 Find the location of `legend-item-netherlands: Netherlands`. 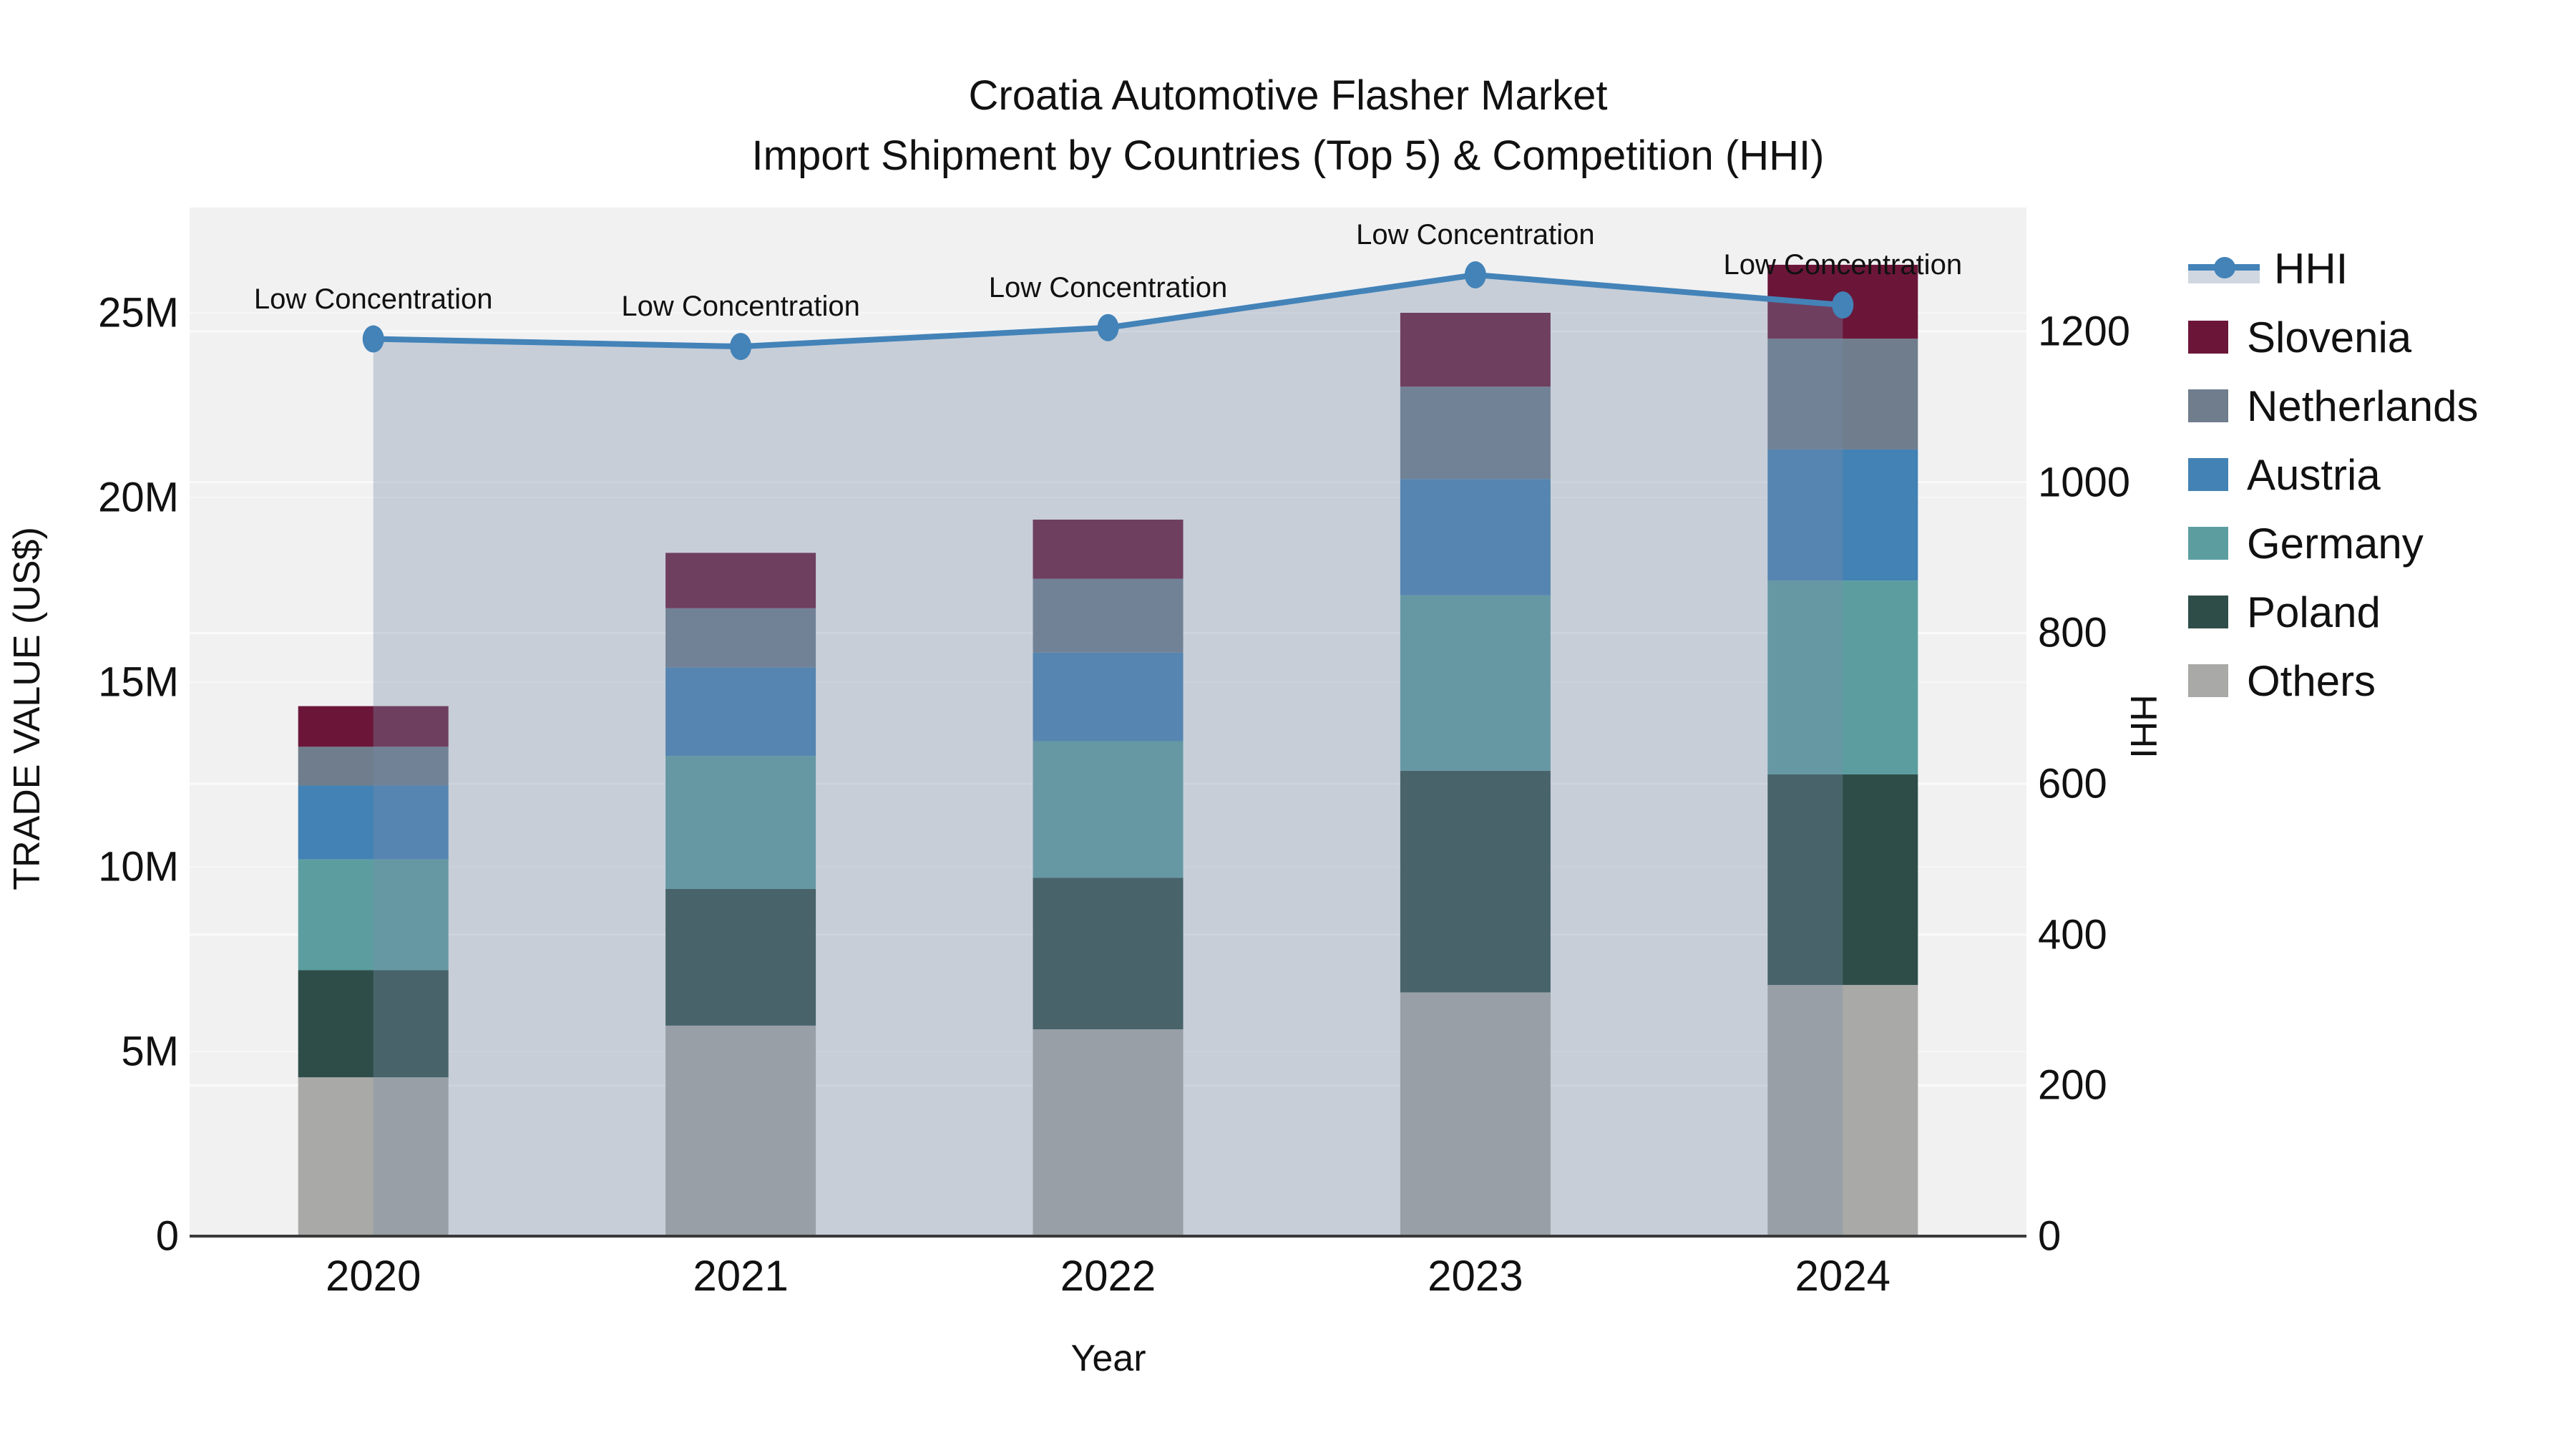

legend-item-netherlands: Netherlands is located at coordinates (2333, 406).